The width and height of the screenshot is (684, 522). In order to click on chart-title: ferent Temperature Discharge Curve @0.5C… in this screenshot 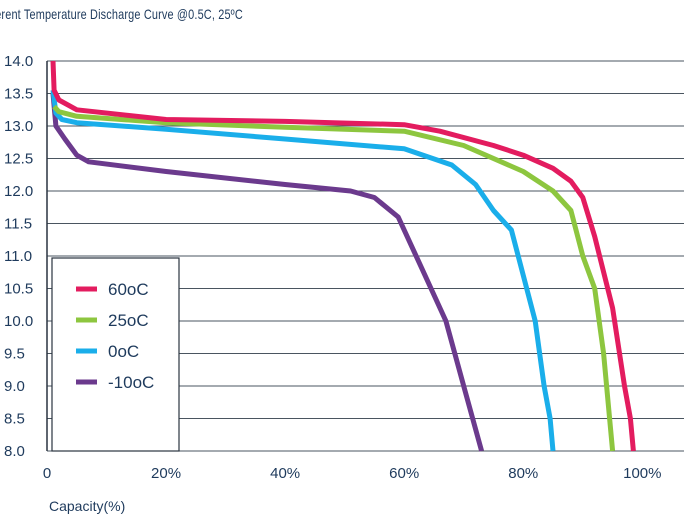, I will do `click(121, 14)`.